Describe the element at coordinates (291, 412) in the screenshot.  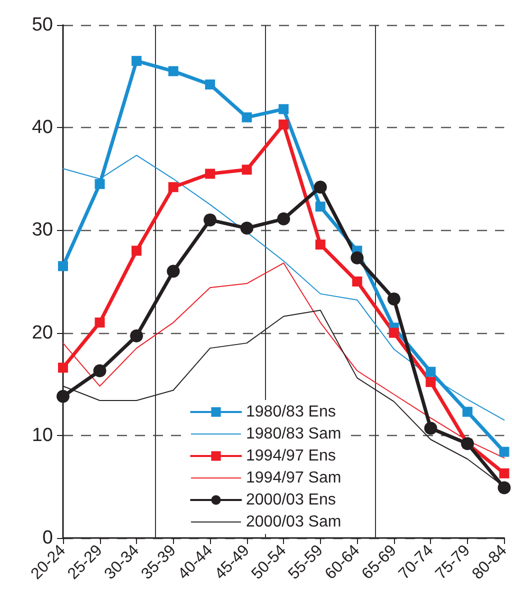
I see `legend-label: 1980/83 Ens` at that location.